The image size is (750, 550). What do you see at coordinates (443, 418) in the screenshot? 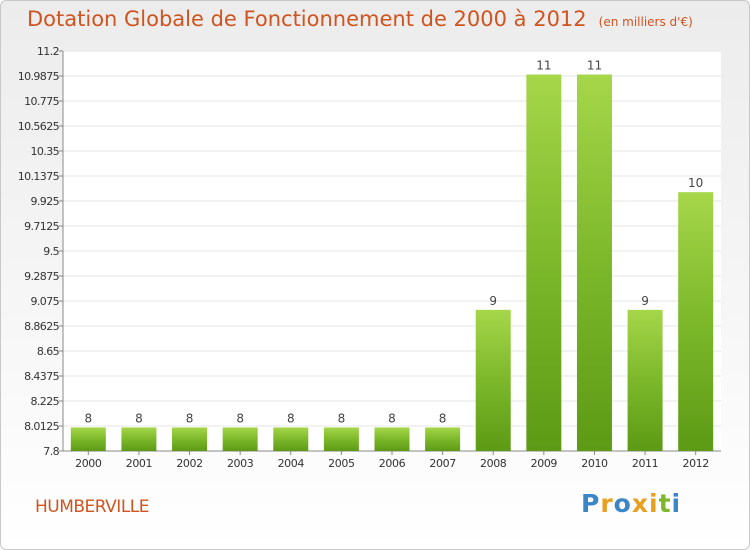
I see `data-label-2007: 8` at bounding box center [443, 418].